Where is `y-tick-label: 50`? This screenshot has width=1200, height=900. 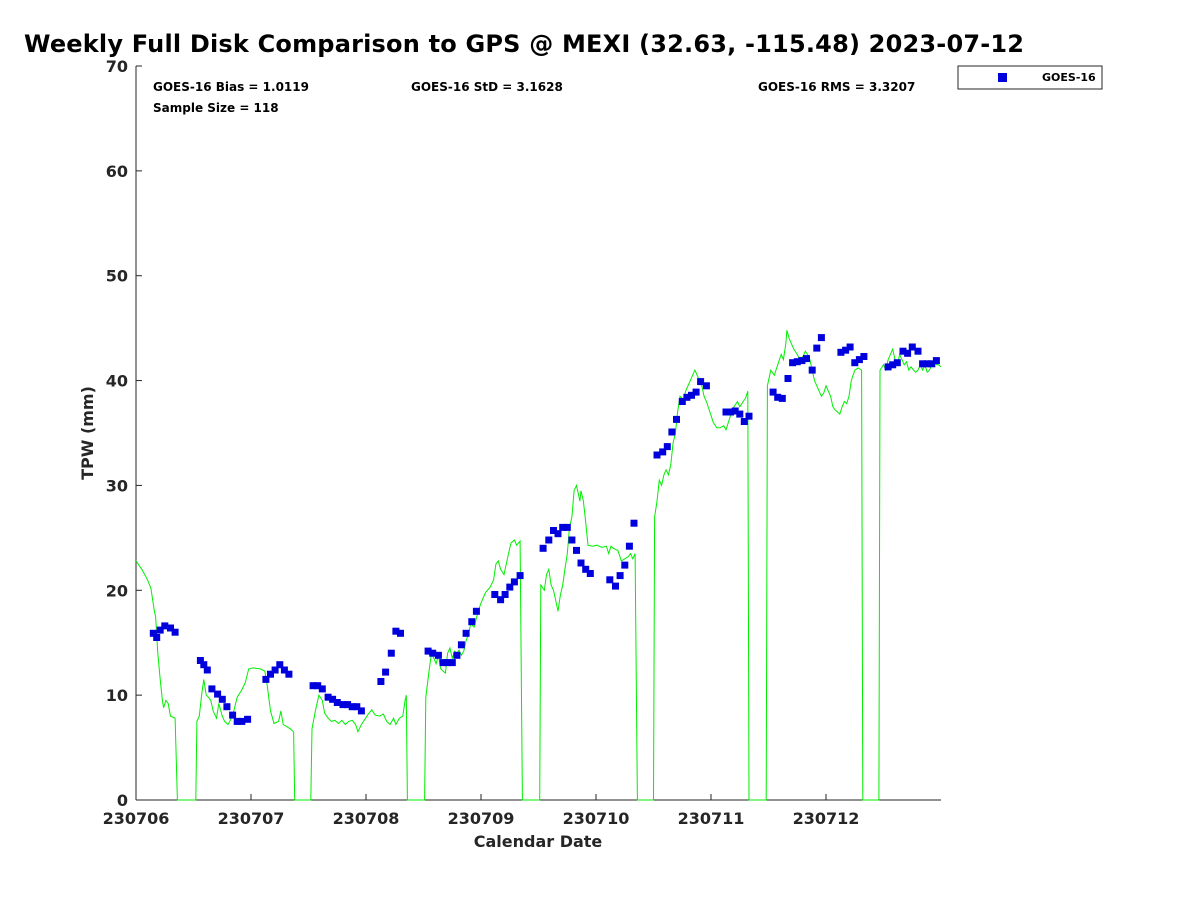
y-tick-label: 50 is located at coordinates (117, 276).